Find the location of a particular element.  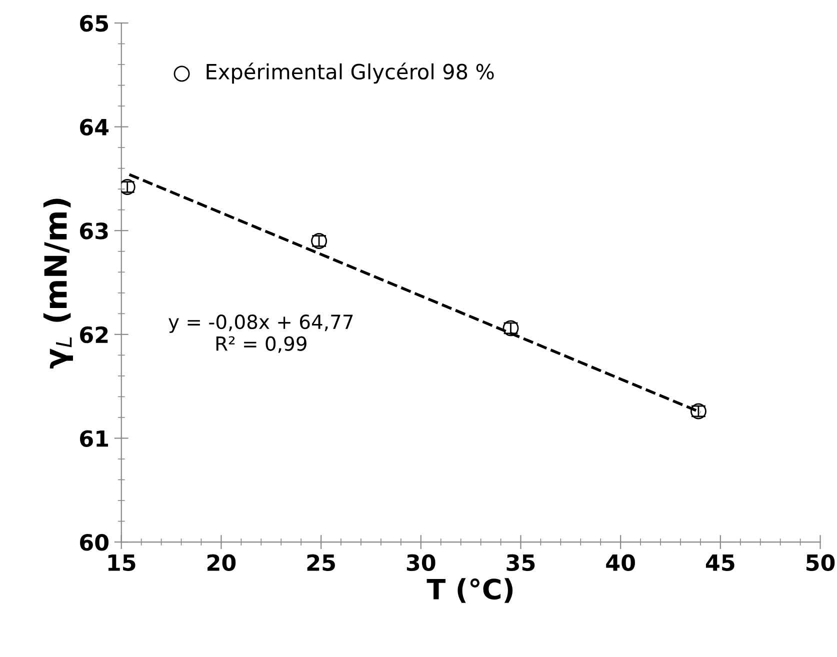

annotation: y = -0,08x + 64,77 R² = 0,99 is located at coordinates (260, 333).